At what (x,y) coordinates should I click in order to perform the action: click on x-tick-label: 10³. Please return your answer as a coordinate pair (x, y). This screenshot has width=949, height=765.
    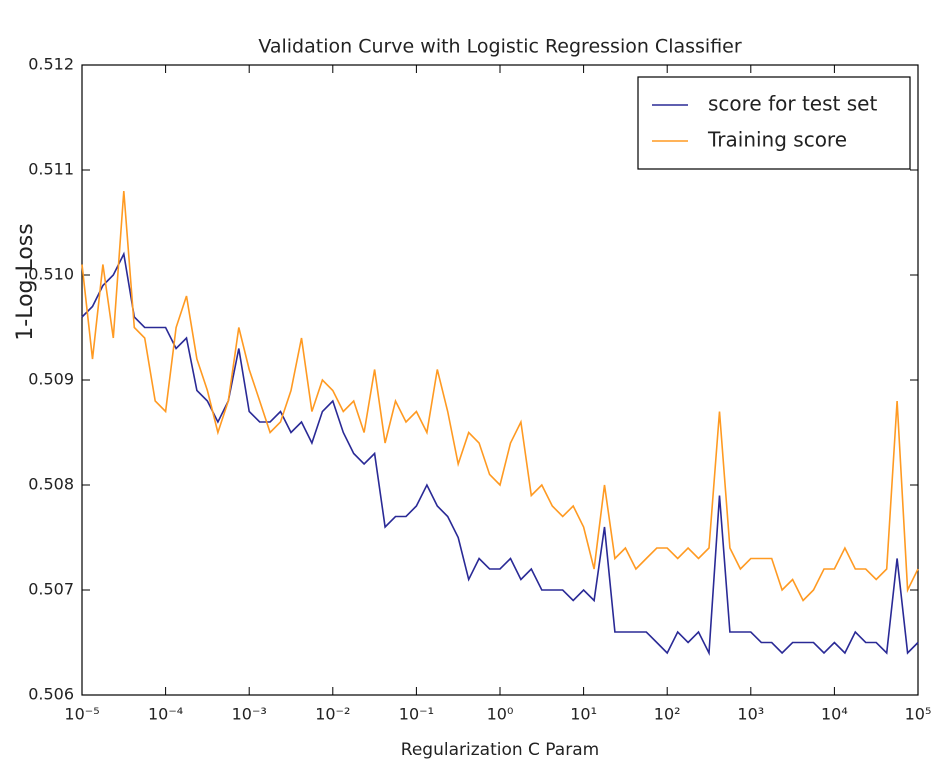
    Looking at the image, I should click on (750, 714).